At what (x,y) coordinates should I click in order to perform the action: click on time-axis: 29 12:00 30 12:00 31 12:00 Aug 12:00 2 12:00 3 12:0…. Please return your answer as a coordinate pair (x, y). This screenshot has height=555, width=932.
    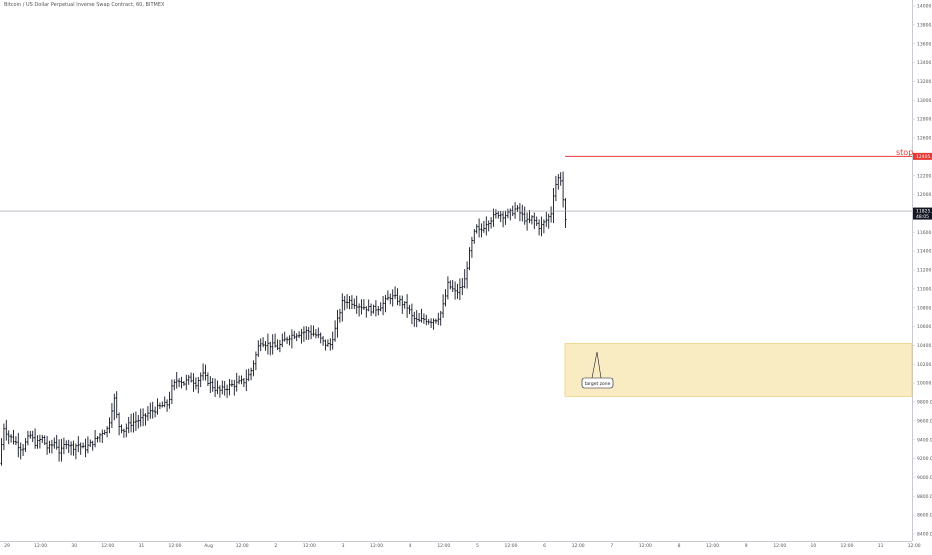
    Looking at the image, I should click on (462, 546).